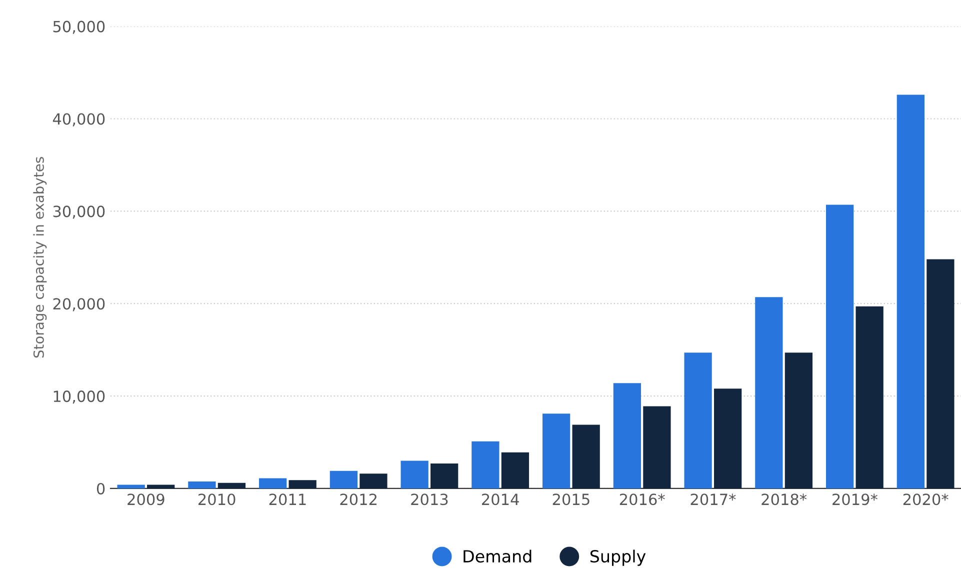 Image resolution: width=961 pixels, height=585 pixels. I want to click on y-axis-title: Storage capacity in exabytes, so click(40, 257).